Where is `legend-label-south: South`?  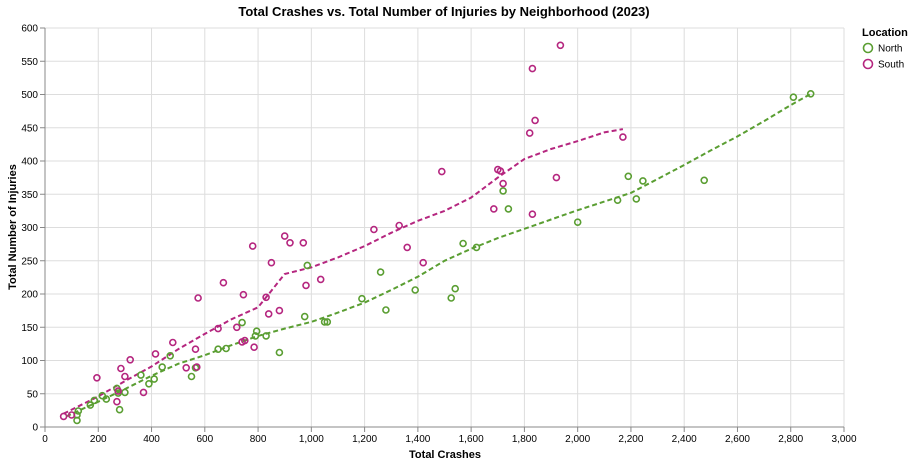
legend-label-south: South is located at coordinates (891, 65).